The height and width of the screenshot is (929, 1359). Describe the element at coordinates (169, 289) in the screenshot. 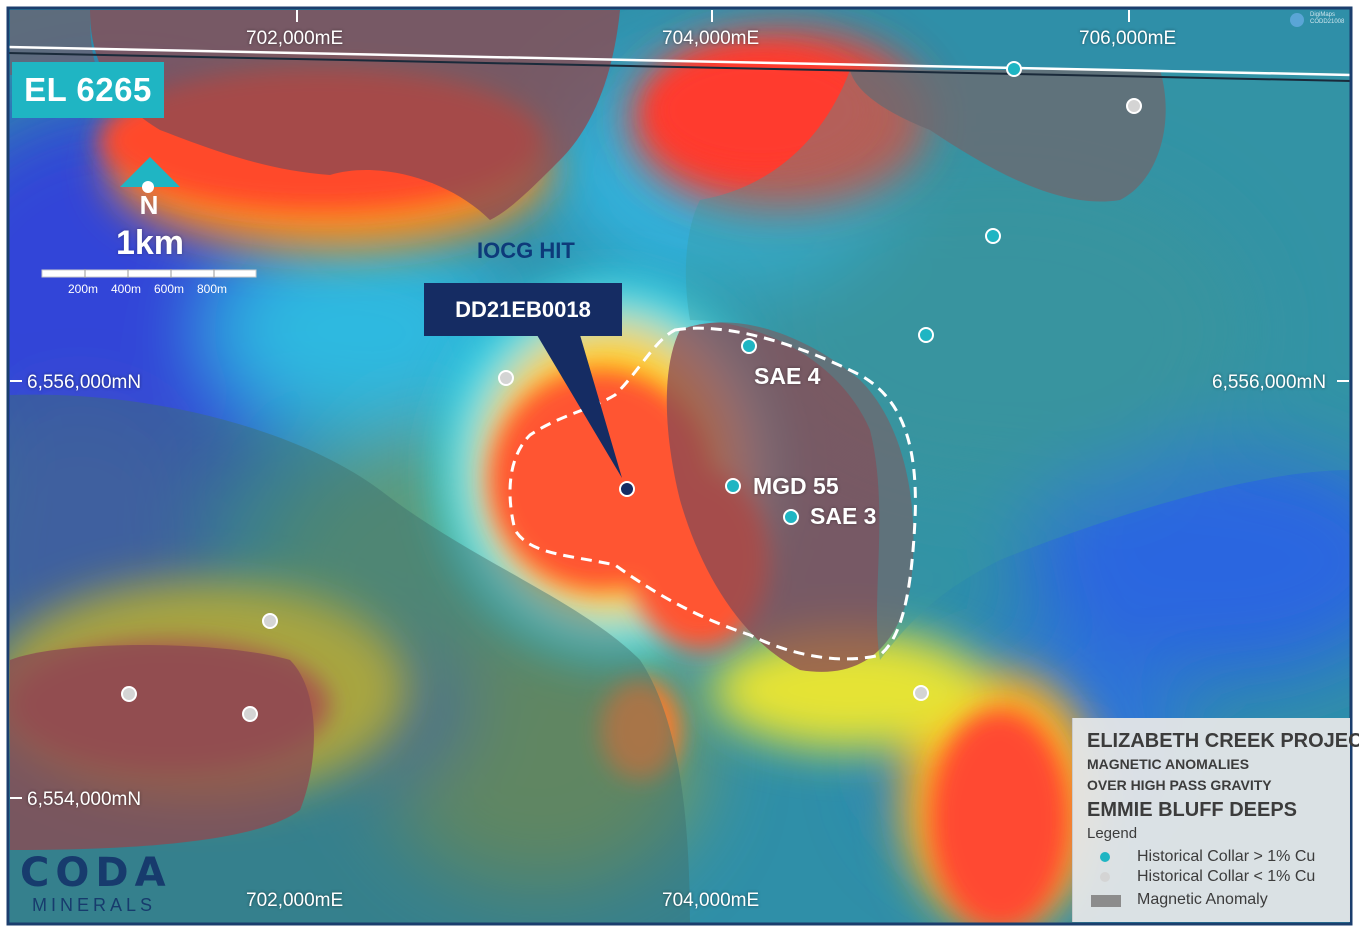

I see `scale-tick: 600m` at that location.